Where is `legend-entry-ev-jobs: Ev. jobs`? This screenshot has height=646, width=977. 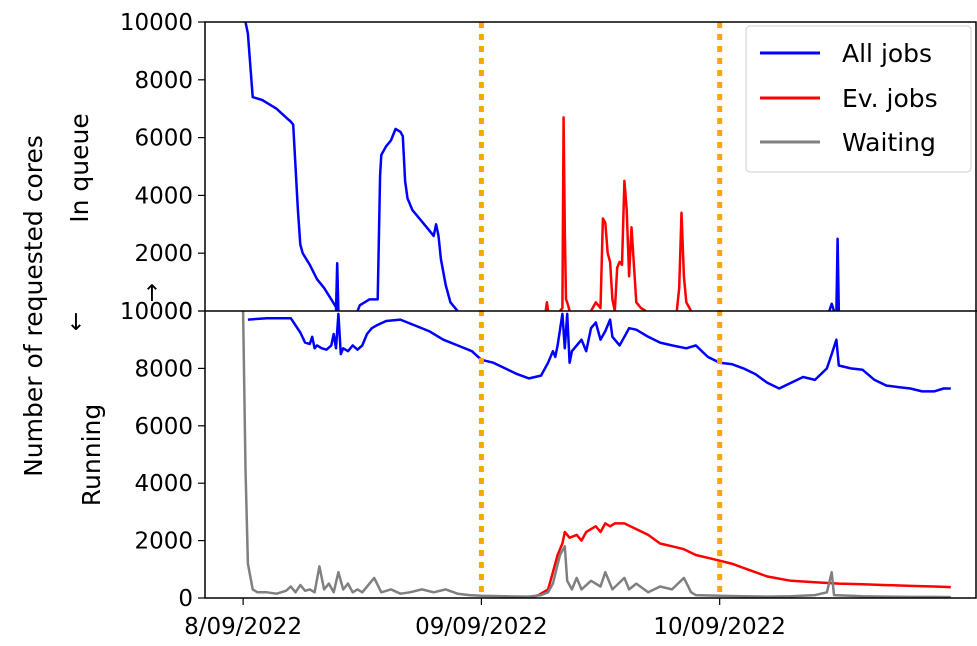 legend-entry-ev-jobs: Ev. jobs is located at coordinates (890, 98).